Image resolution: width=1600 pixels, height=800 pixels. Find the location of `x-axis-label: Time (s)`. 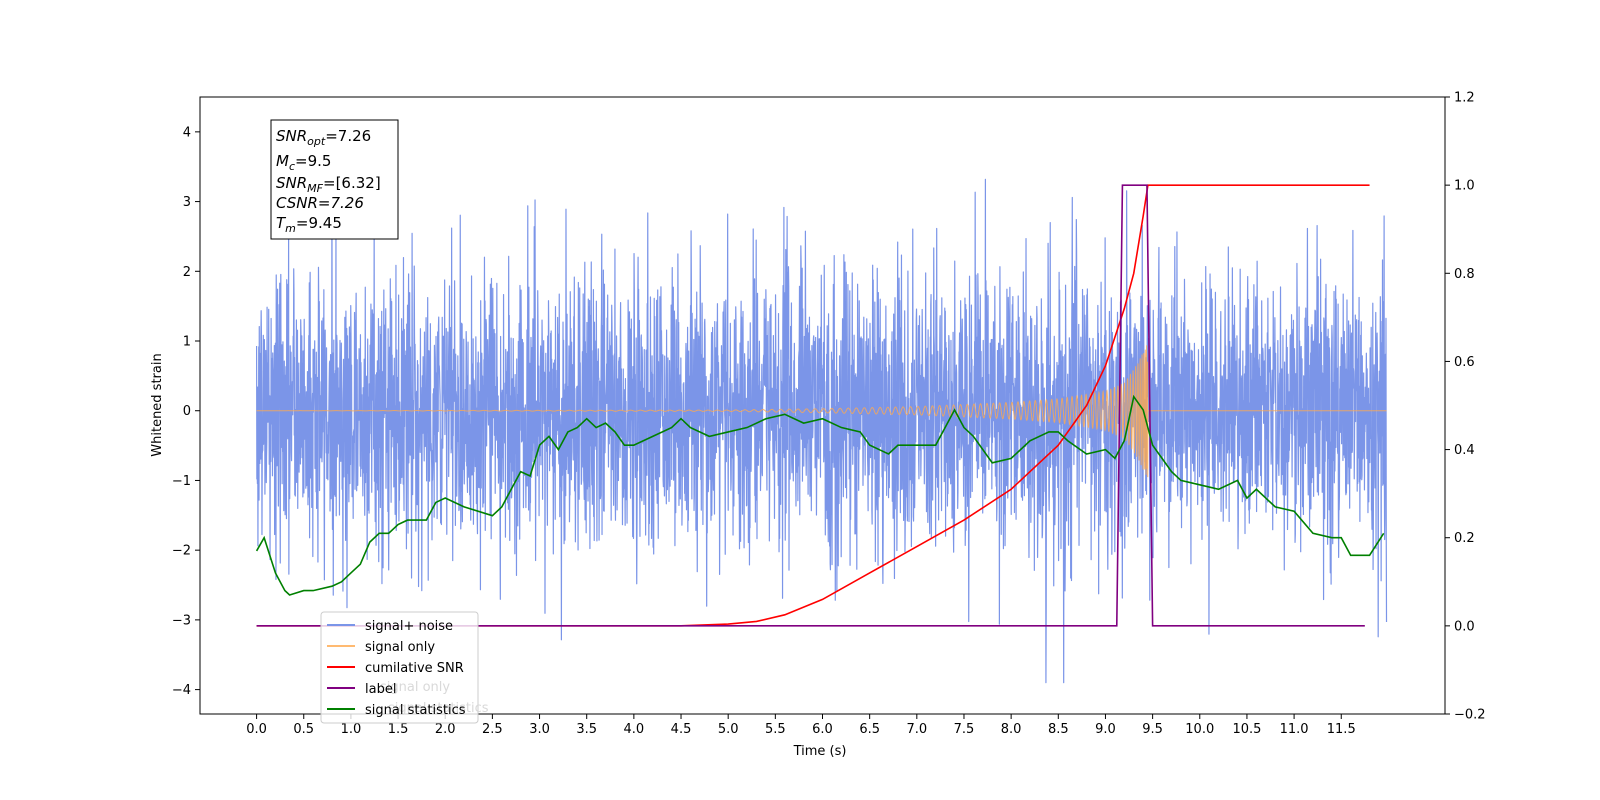

x-axis-label: Time (s) is located at coordinates (820, 751).